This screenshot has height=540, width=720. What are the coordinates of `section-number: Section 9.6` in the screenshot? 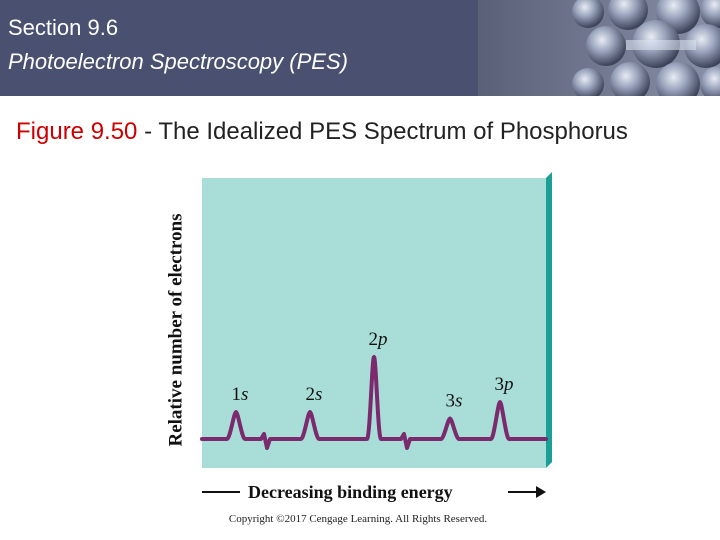 It's located at (63, 27).